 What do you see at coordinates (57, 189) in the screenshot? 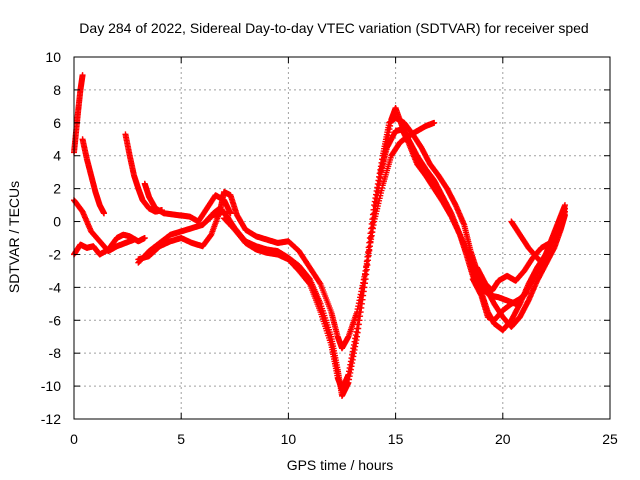
I see `y-tick-label: 2` at bounding box center [57, 189].